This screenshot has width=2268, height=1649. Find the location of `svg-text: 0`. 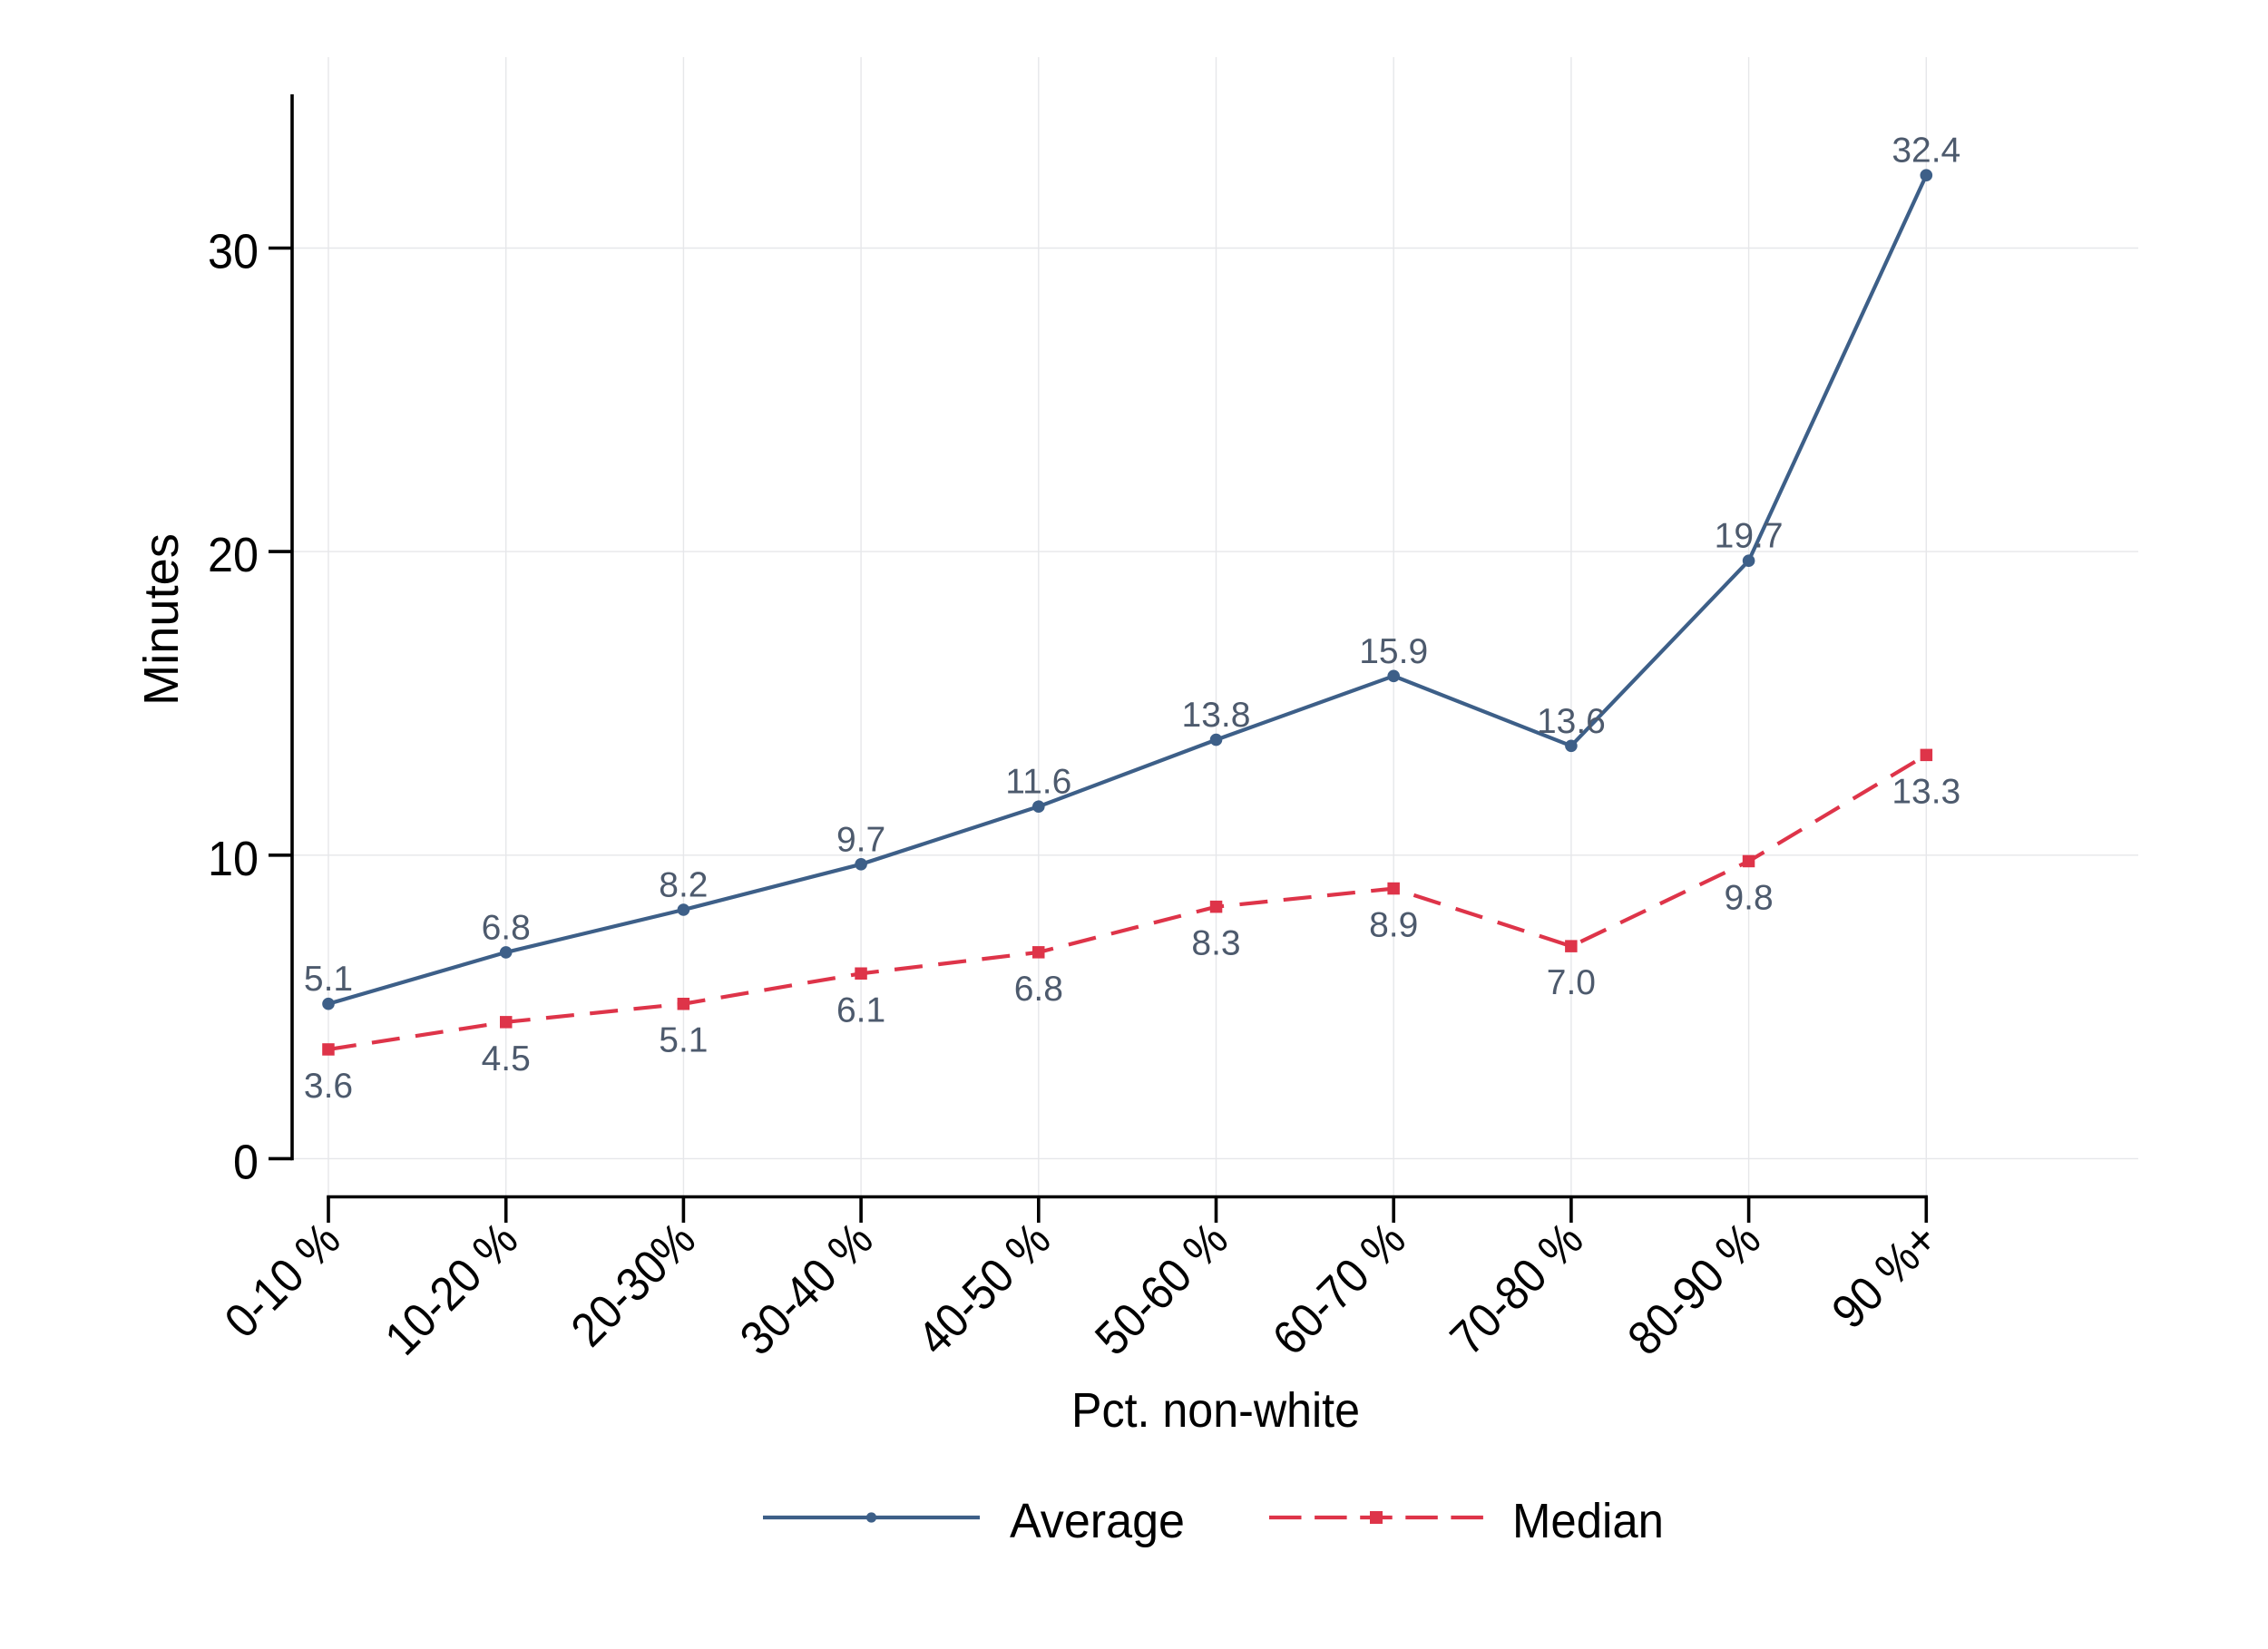

svg-text: 0 is located at coordinates (246, 1162).